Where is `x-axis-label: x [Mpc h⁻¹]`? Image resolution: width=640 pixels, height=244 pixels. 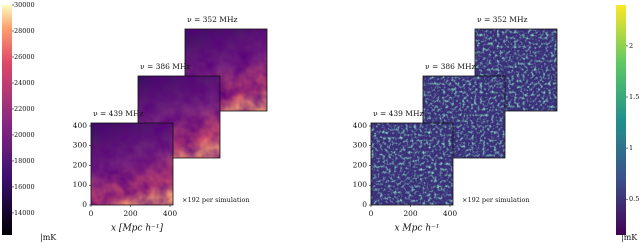
x-axis-label: x [Mpc h⁻¹] is located at coordinates (137, 229).